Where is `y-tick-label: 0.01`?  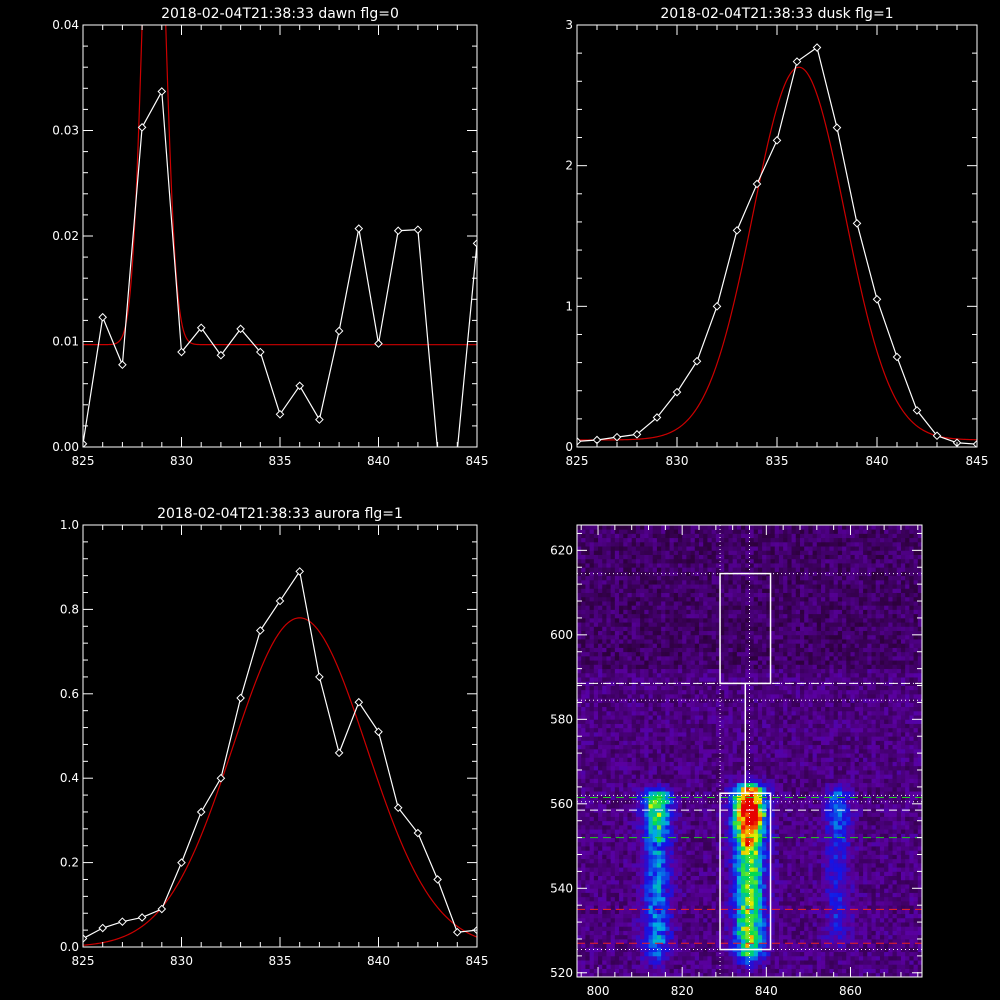 y-tick-label: 0.01 is located at coordinates (65, 342).